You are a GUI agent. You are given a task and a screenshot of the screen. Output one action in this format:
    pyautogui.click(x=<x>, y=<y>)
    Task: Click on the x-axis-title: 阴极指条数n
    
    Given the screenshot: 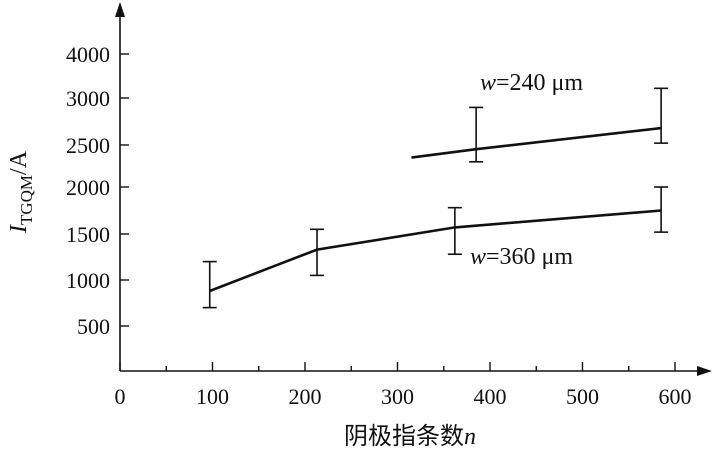 What is the action you would take?
    pyautogui.click(x=410, y=436)
    